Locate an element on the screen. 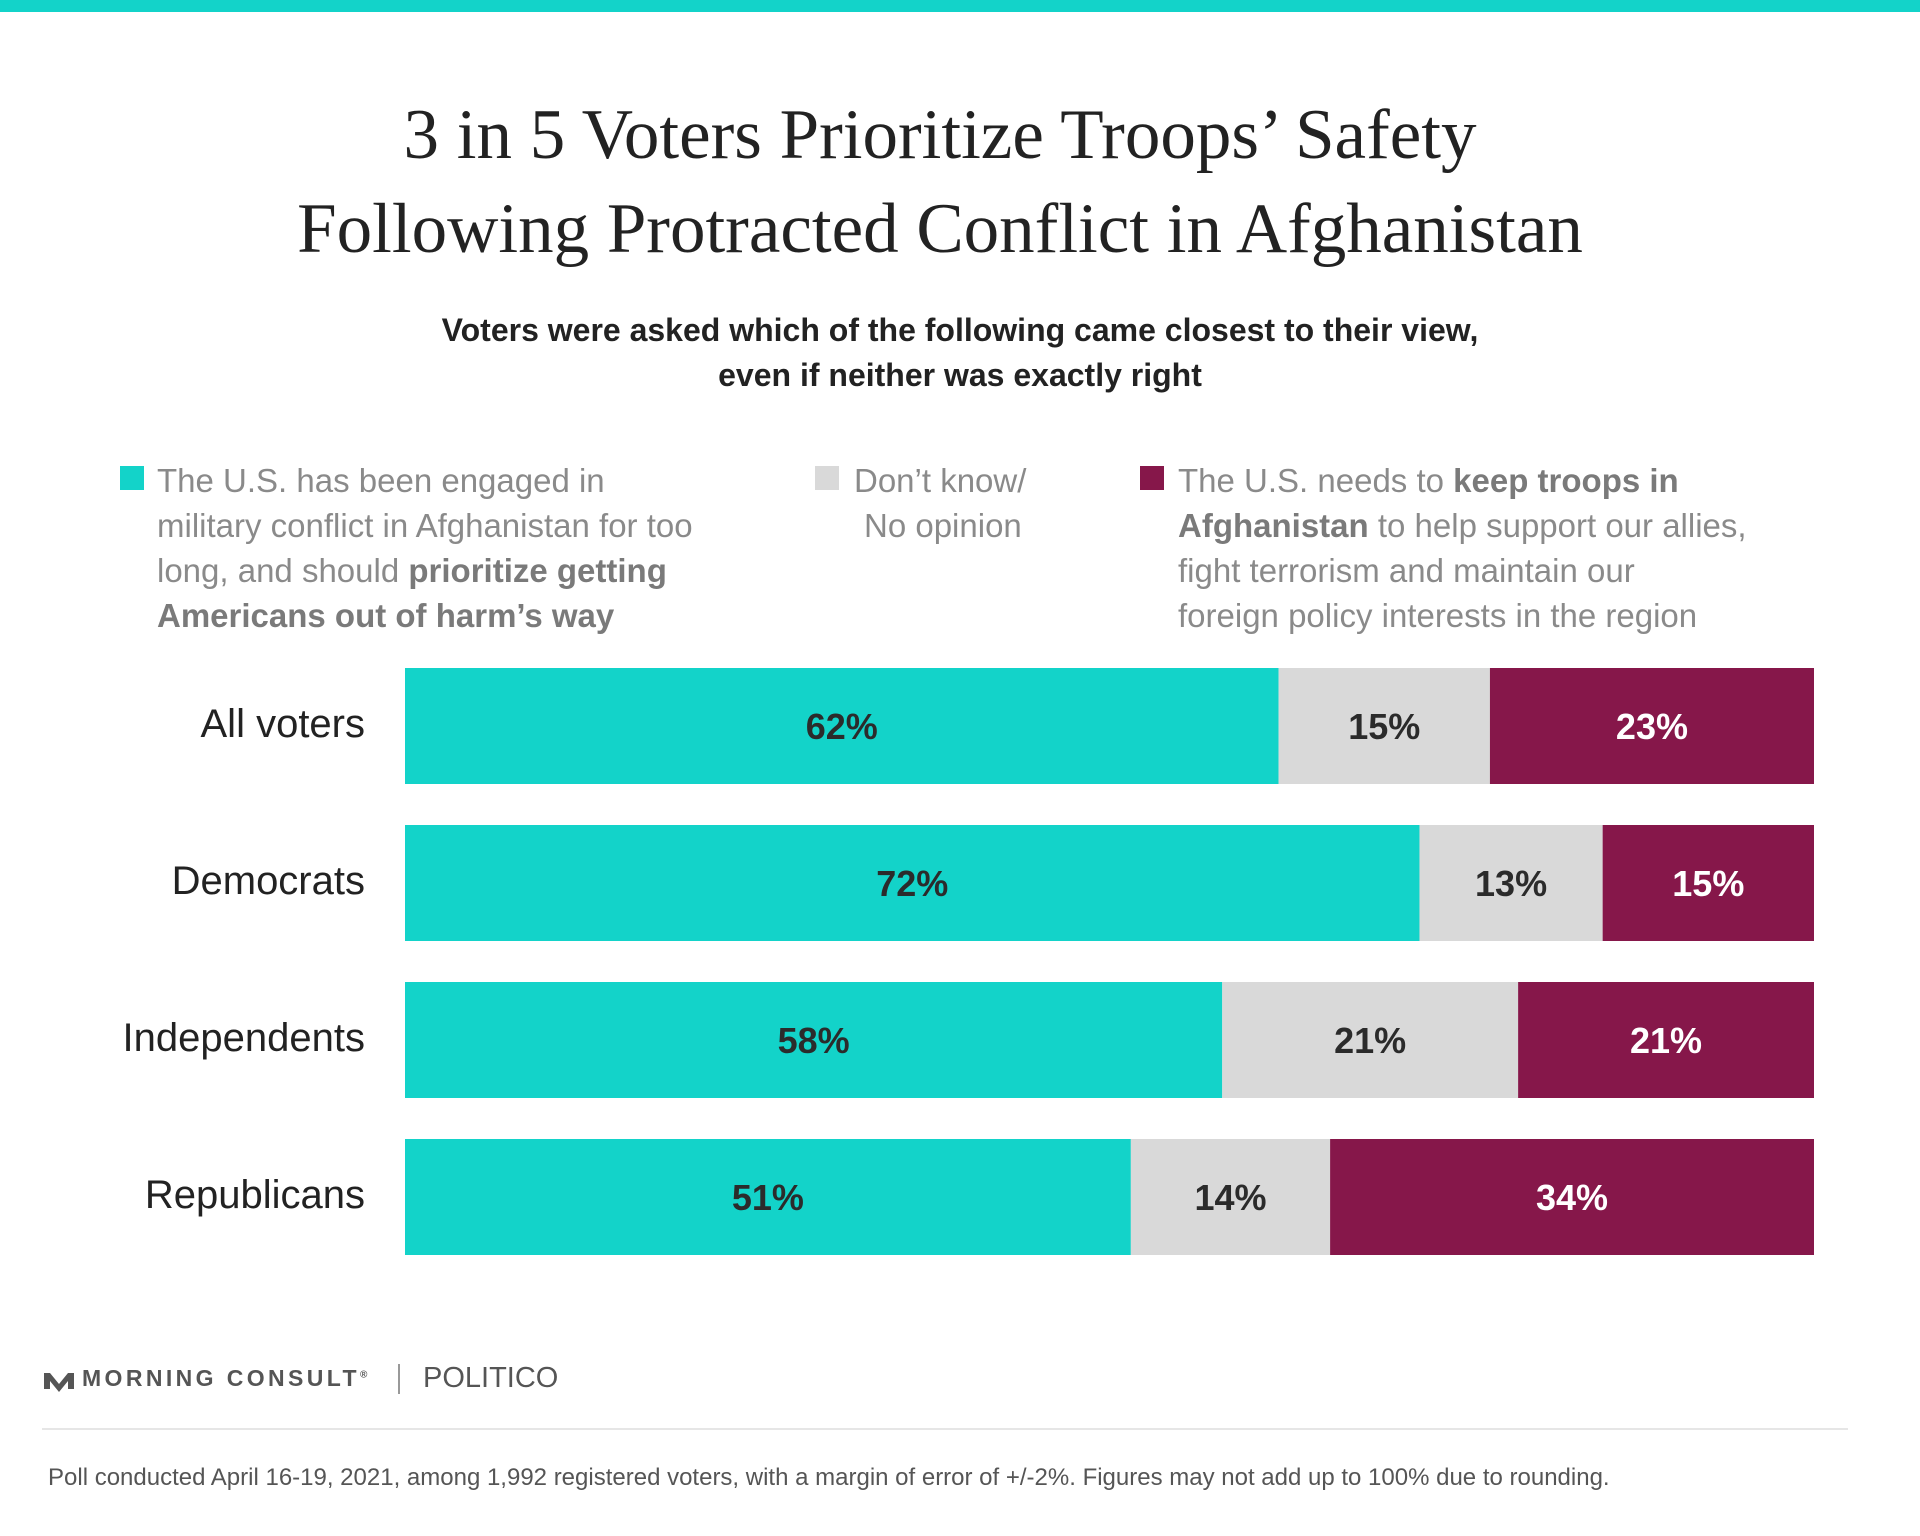  value-label-keep-republicans: 34% is located at coordinates (1572, 1197).